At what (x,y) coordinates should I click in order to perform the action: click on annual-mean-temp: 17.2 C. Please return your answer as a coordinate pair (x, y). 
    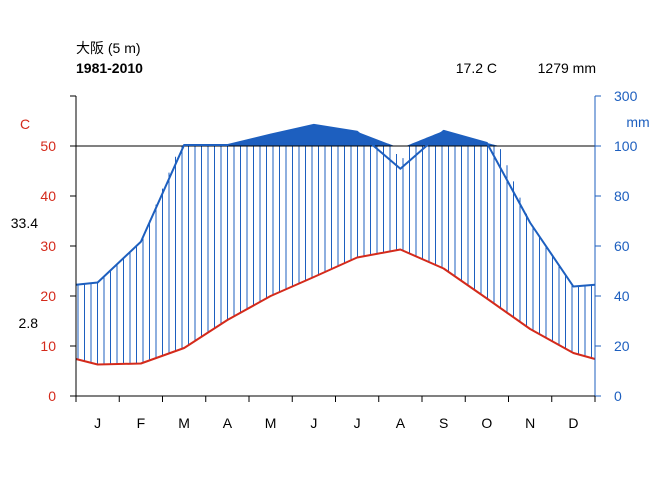
    Looking at the image, I should click on (476, 68).